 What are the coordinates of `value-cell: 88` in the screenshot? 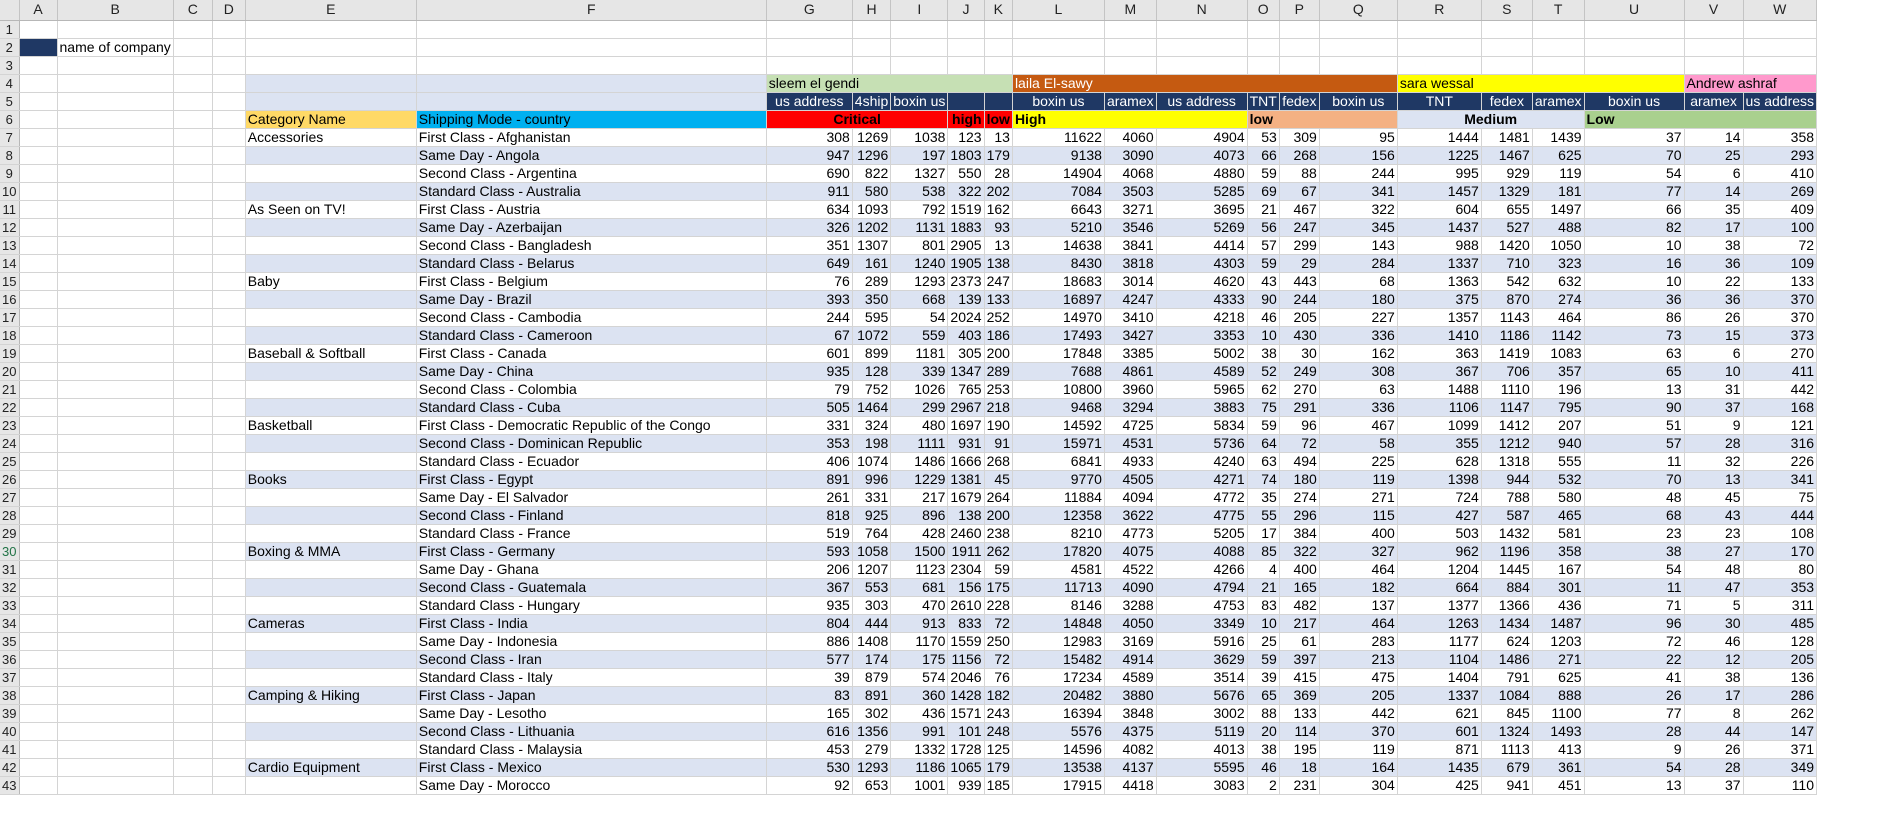 It's located at (1263, 713).